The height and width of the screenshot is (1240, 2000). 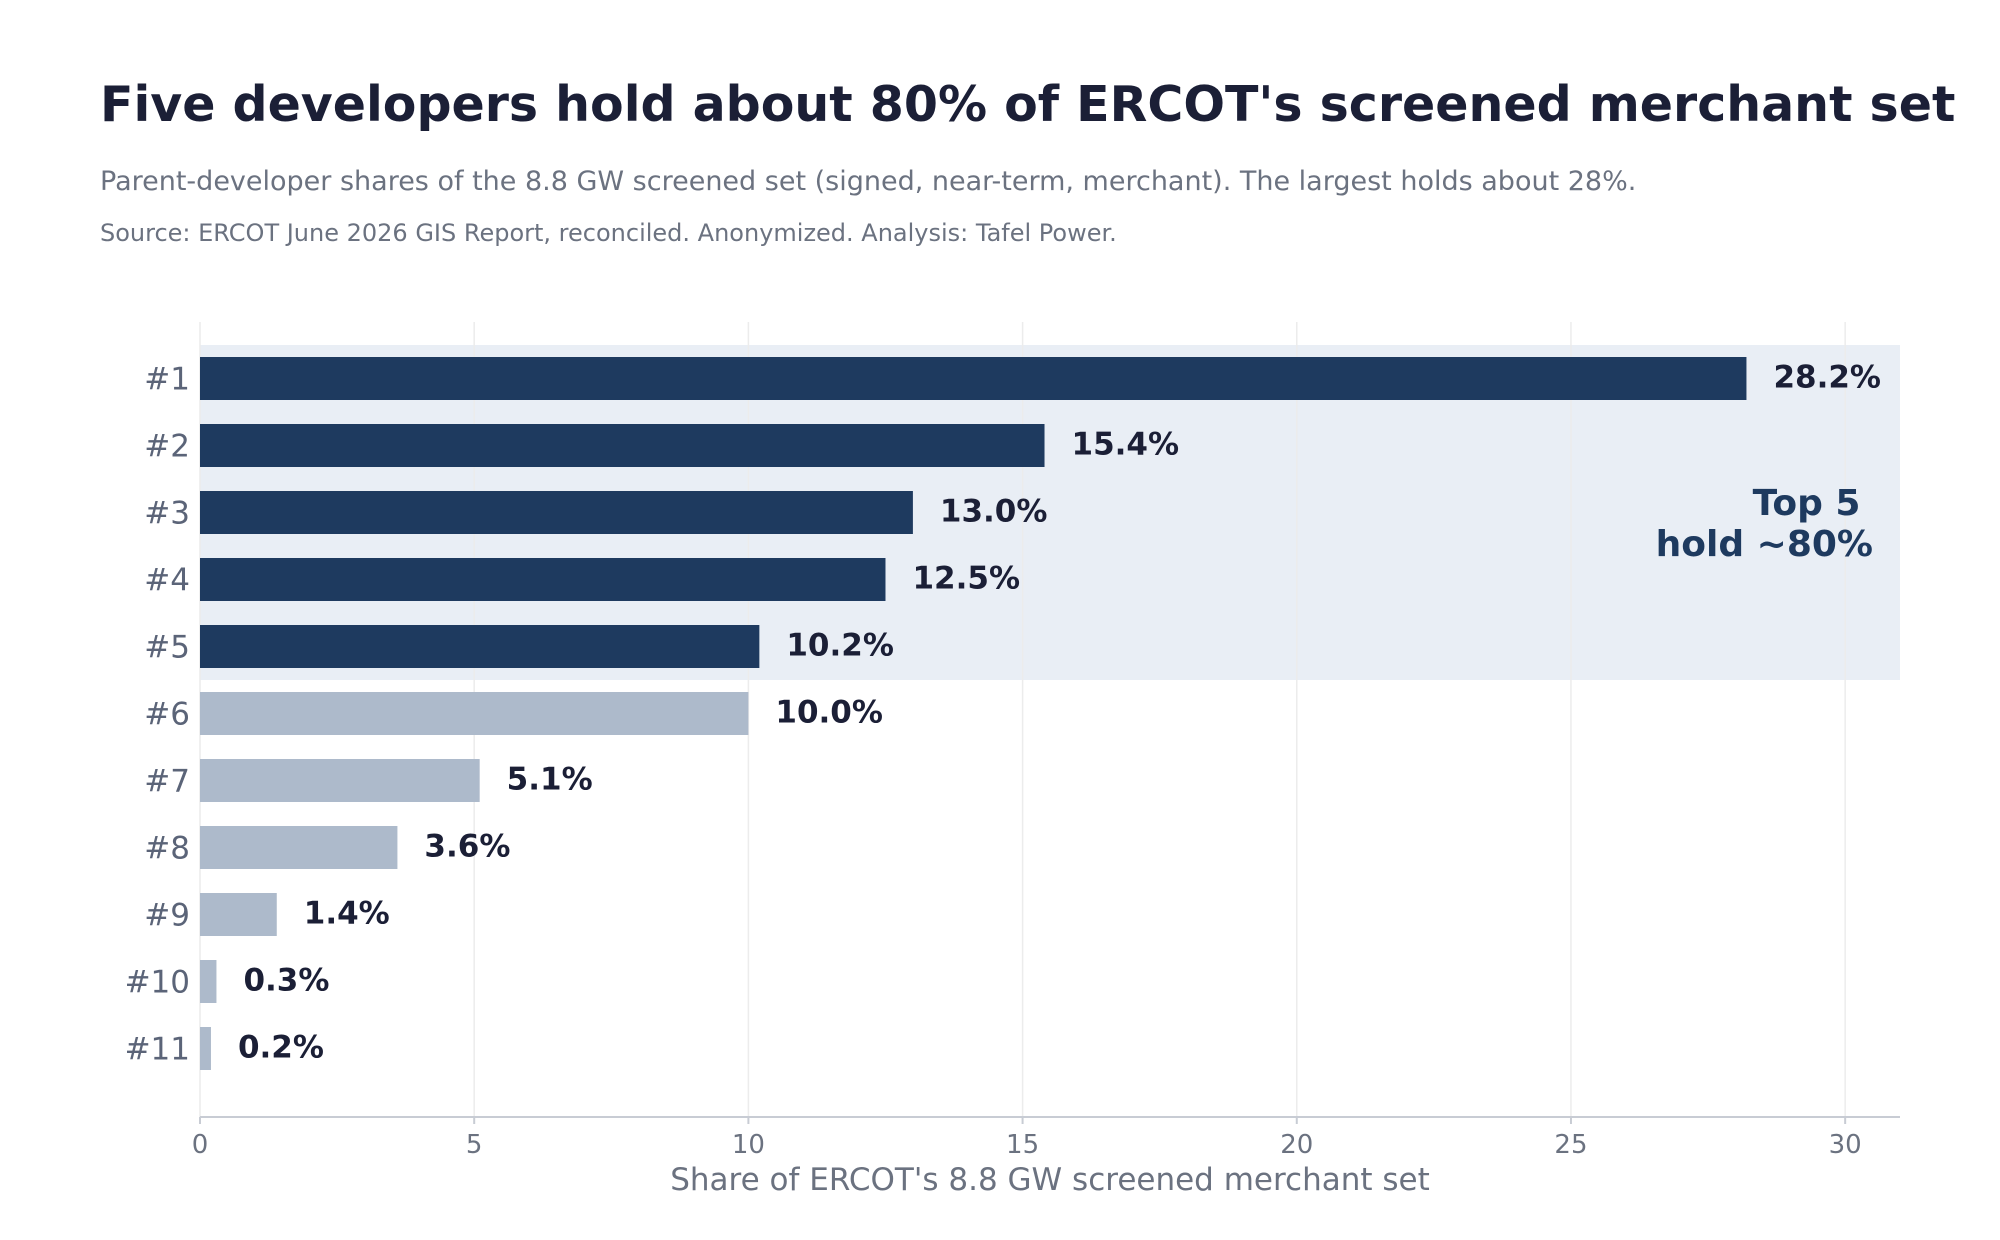 What do you see at coordinates (167, 581) in the screenshot?
I see `category-label: #4` at bounding box center [167, 581].